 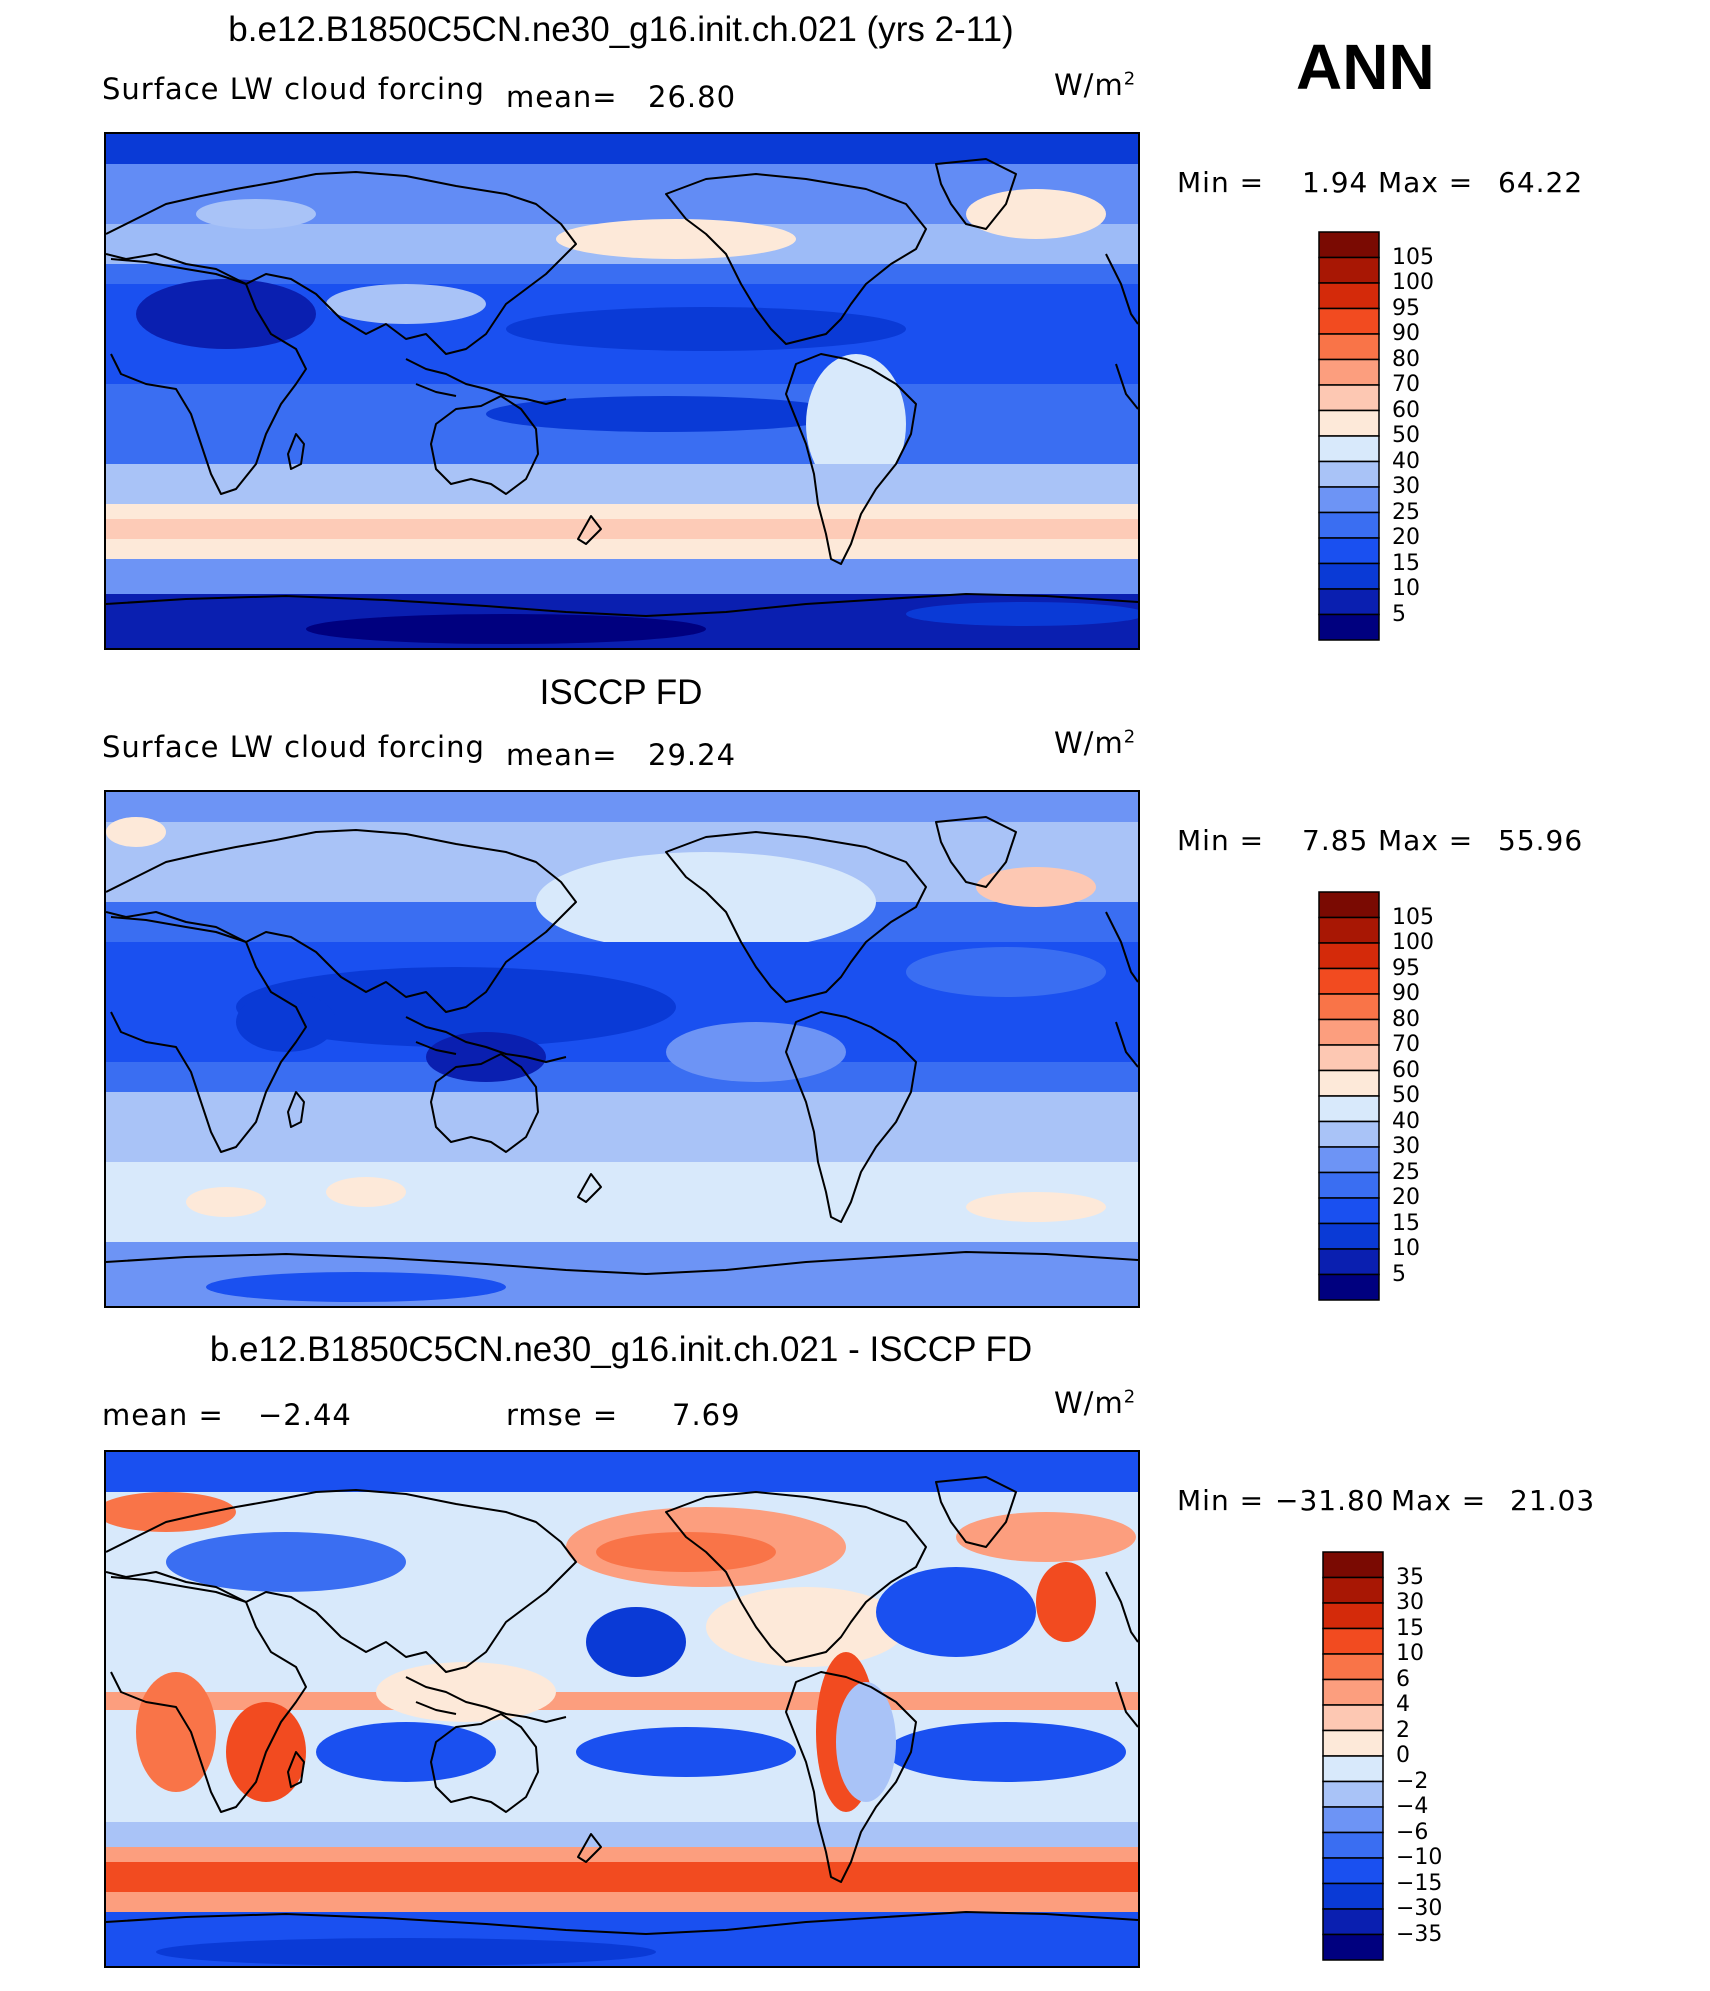 I want to click on panel3-min-label: Min =, so click(x=1221, y=1500).